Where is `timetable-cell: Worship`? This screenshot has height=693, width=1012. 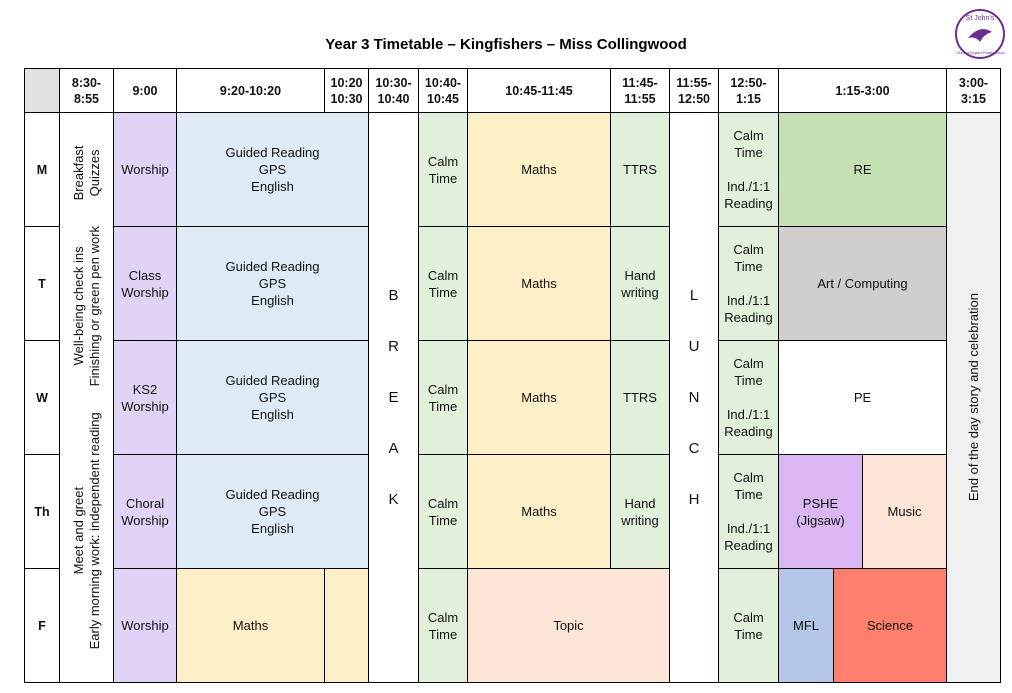
timetable-cell: Worship is located at coordinates (145, 625).